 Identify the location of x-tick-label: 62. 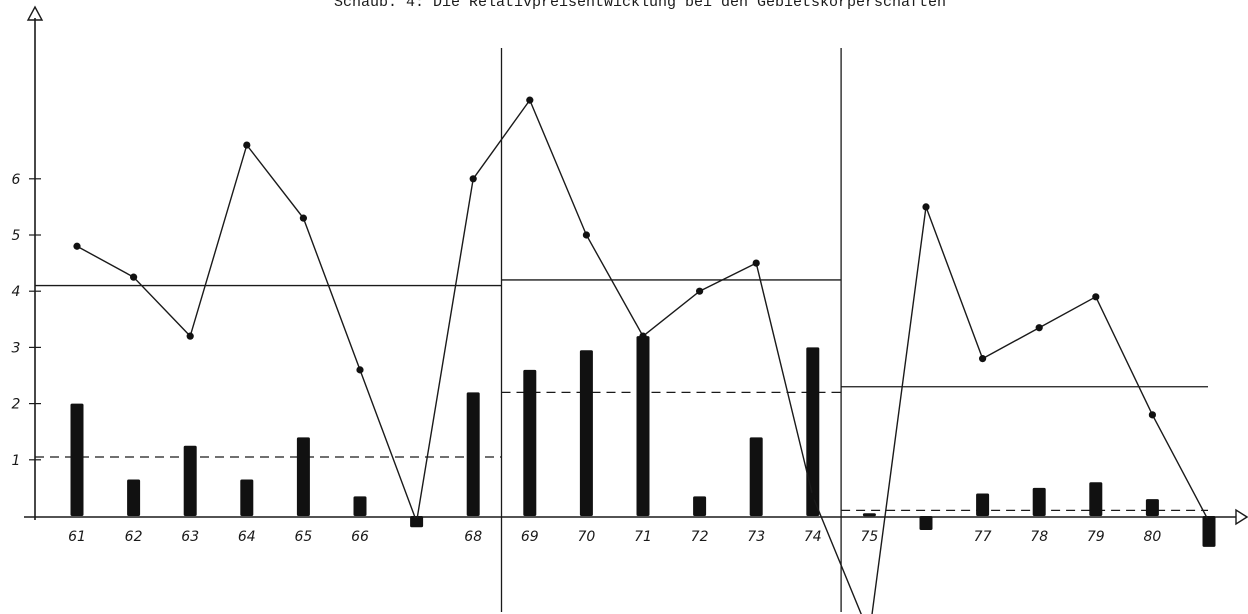
(134, 537).